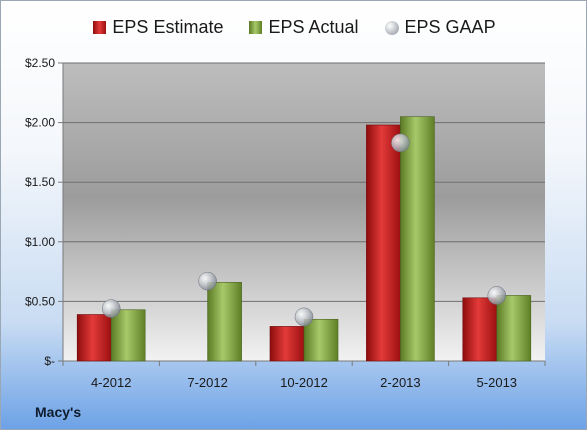 The width and height of the screenshot is (587, 431). Describe the element at coordinates (400, 382) in the screenshot. I see `x-category-label: 2-2013` at that location.